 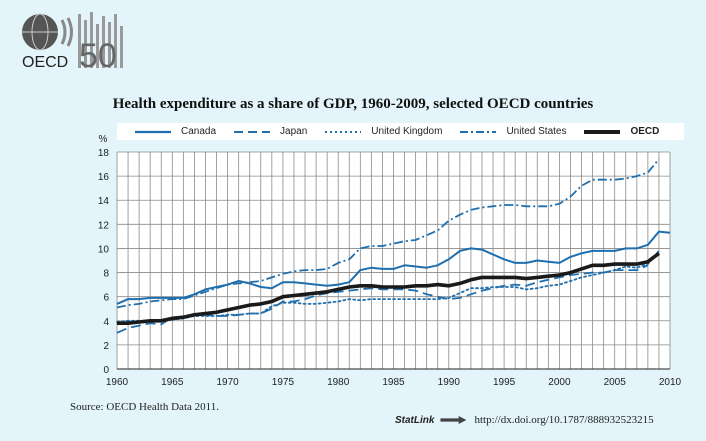 What do you see at coordinates (615, 382) in the screenshot?
I see `x-tick-label: 2005` at bounding box center [615, 382].